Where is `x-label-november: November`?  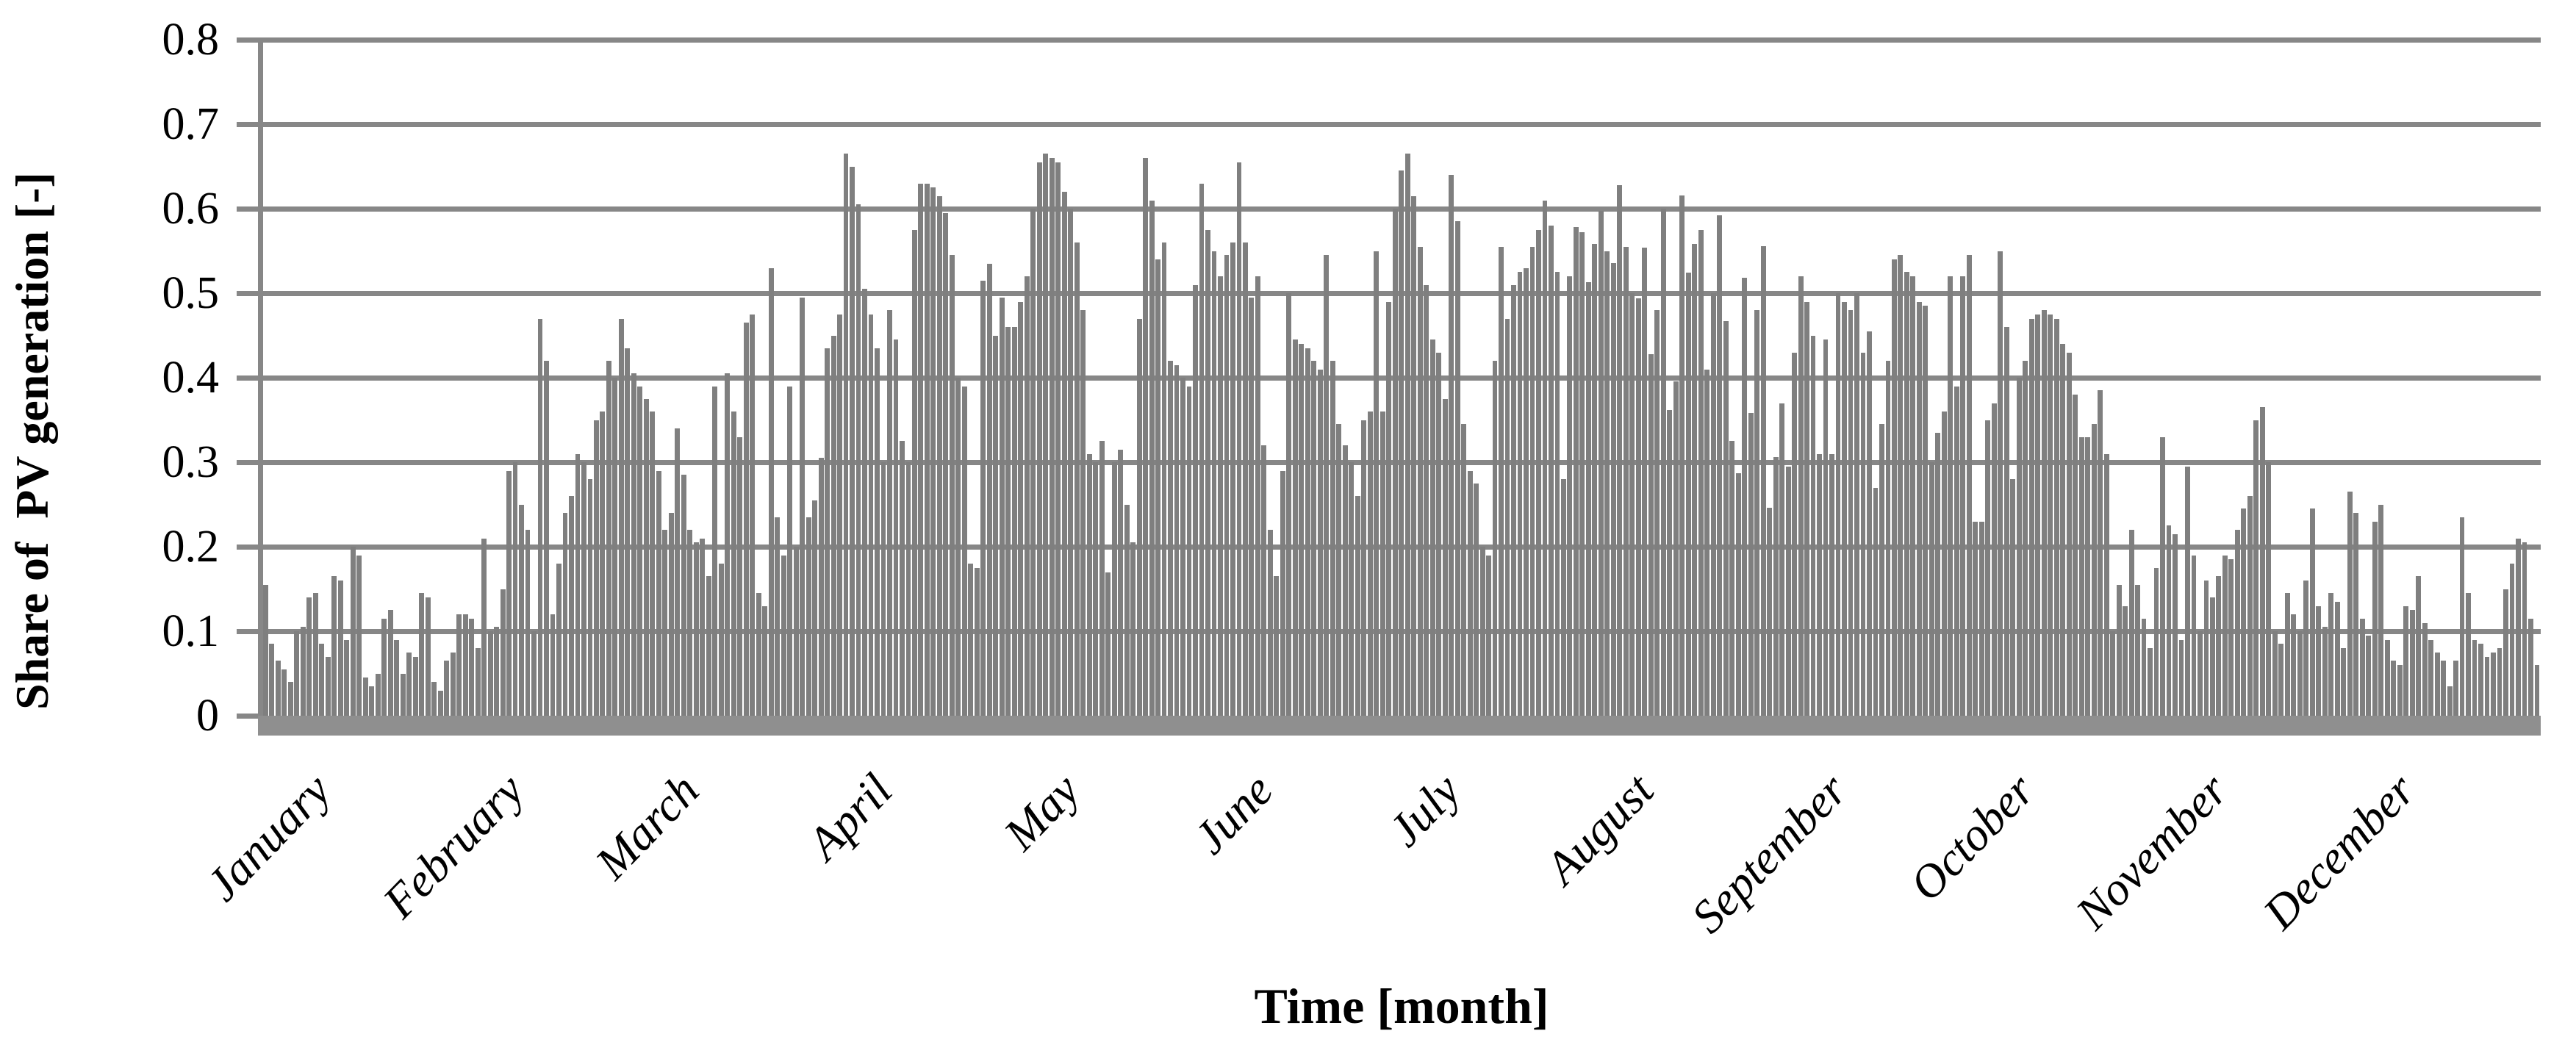
x-label-november: November is located at coordinates (2151, 851).